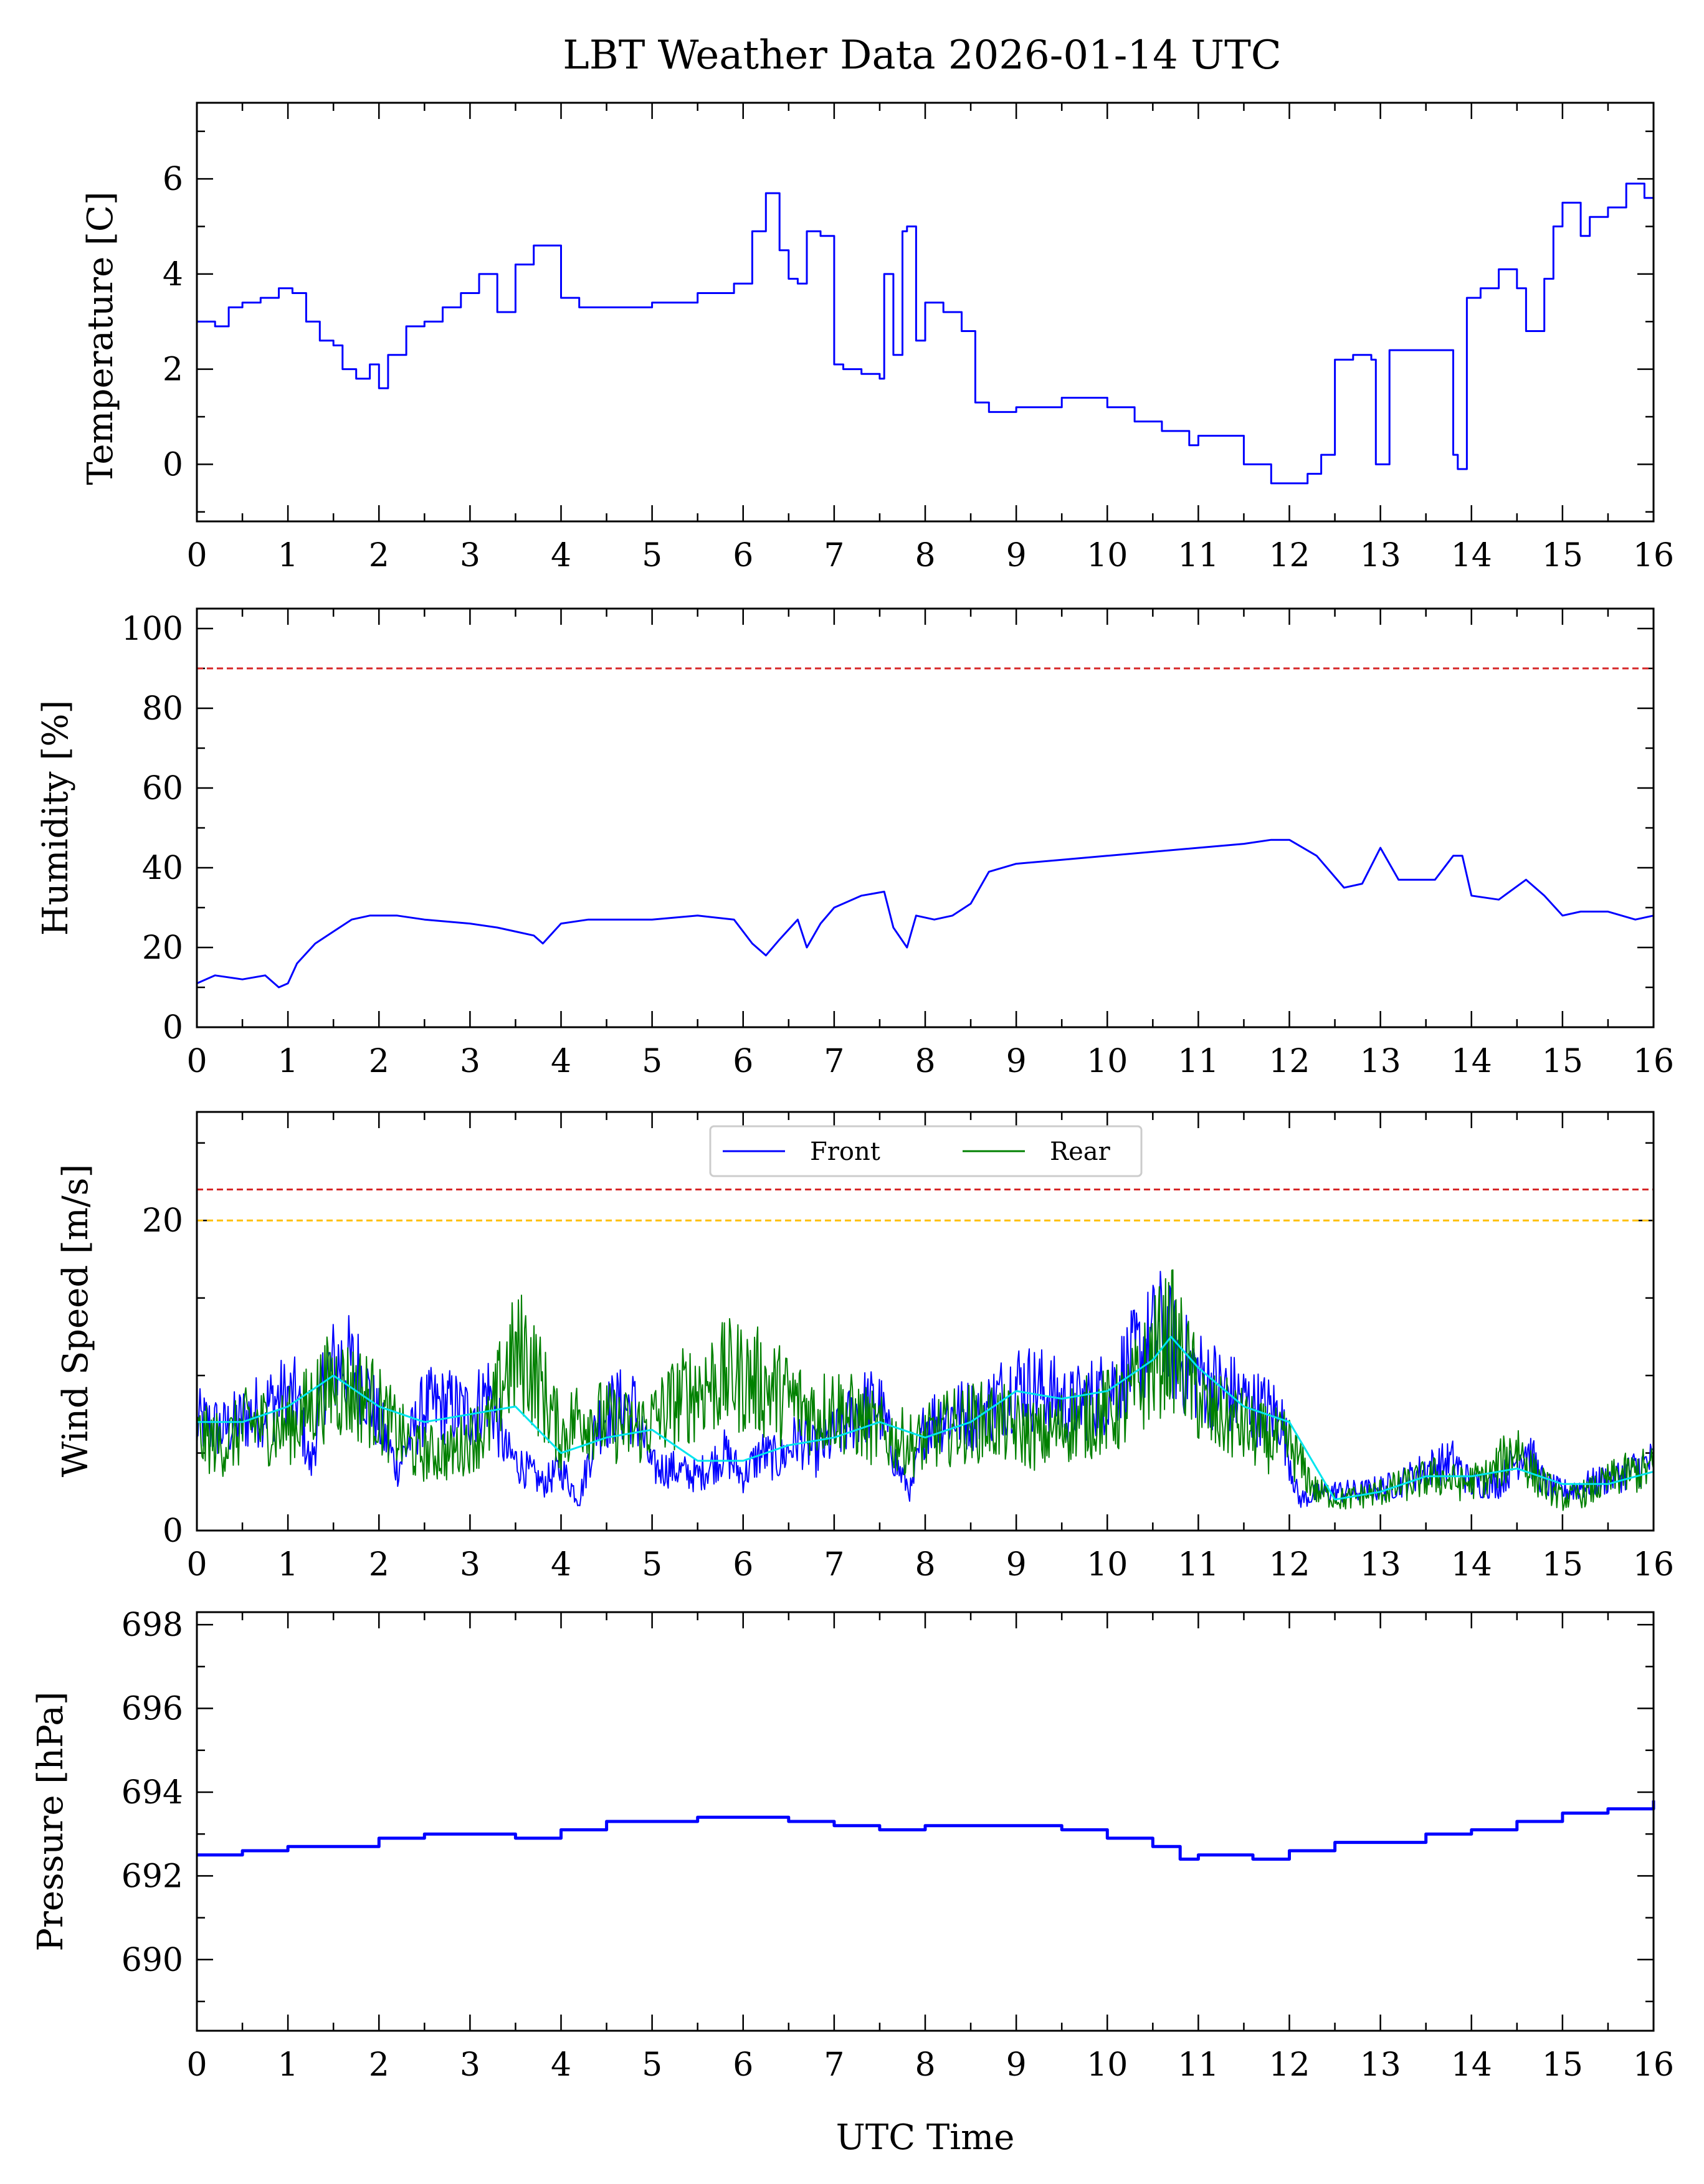 The image size is (1704, 2184). I want to click on y-tick-label: 4, so click(173, 274).